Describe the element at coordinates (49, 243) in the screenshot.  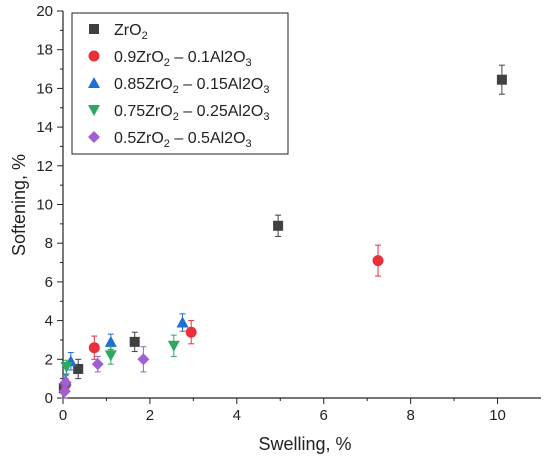
I see `y-tick-label: 8` at that location.